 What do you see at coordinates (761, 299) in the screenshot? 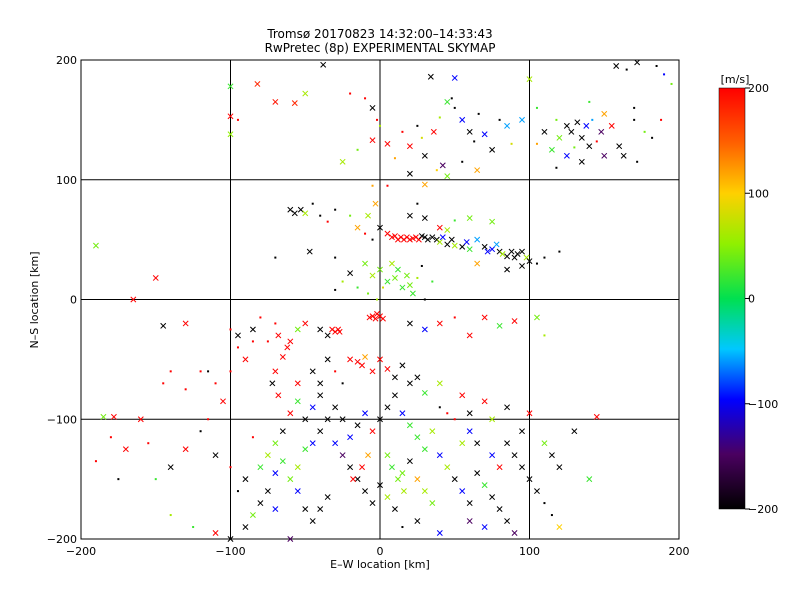
I see `colorbar-ticks: −200 −100 0 100 200` at bounding box center [761, 299].